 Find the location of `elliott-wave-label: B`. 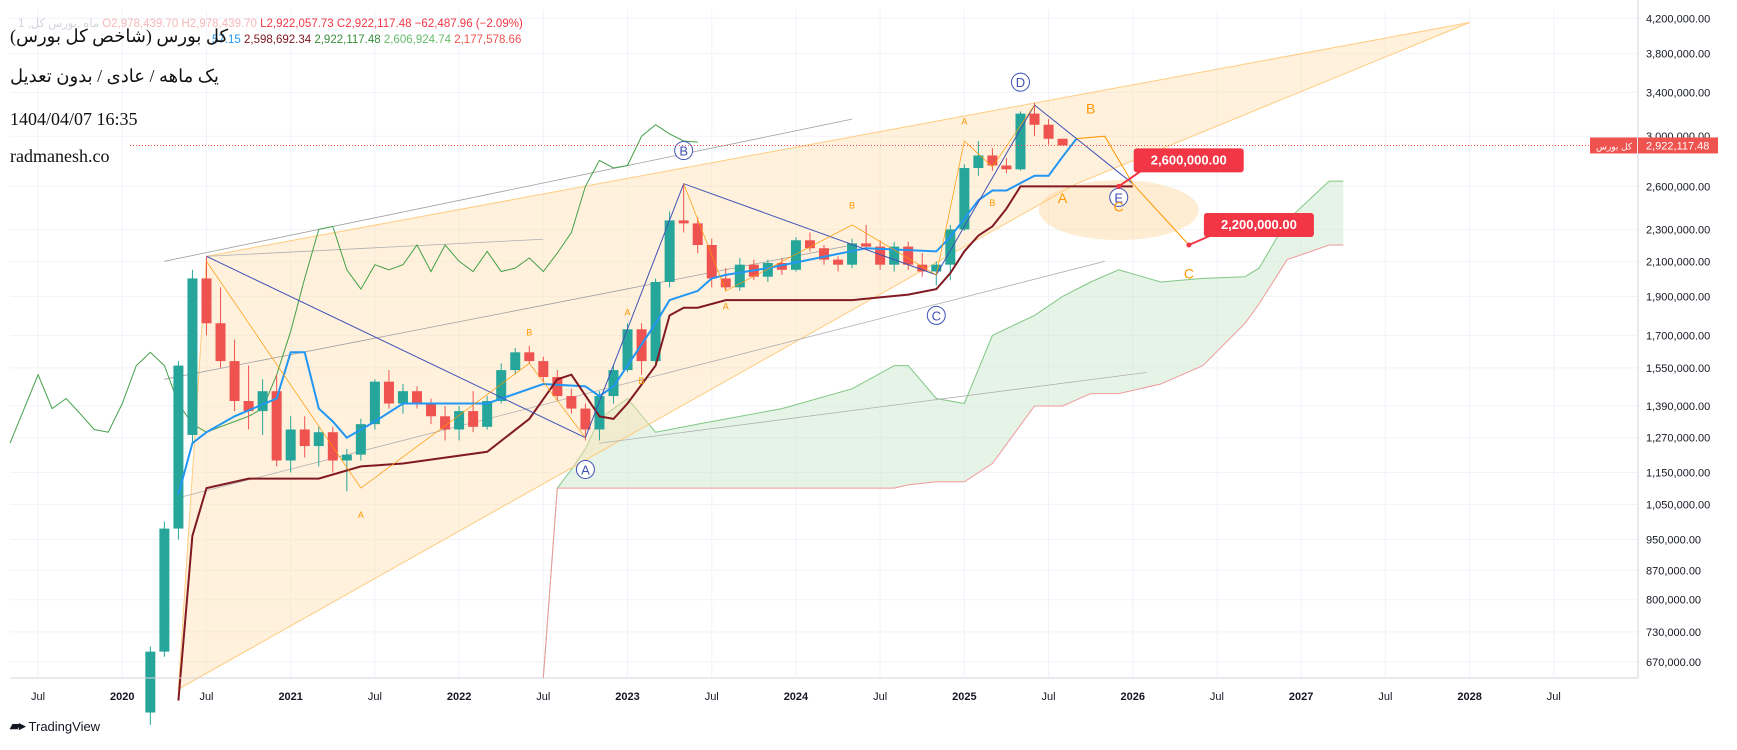

elliott-wave-label: B is located at coordinates (683, 151).